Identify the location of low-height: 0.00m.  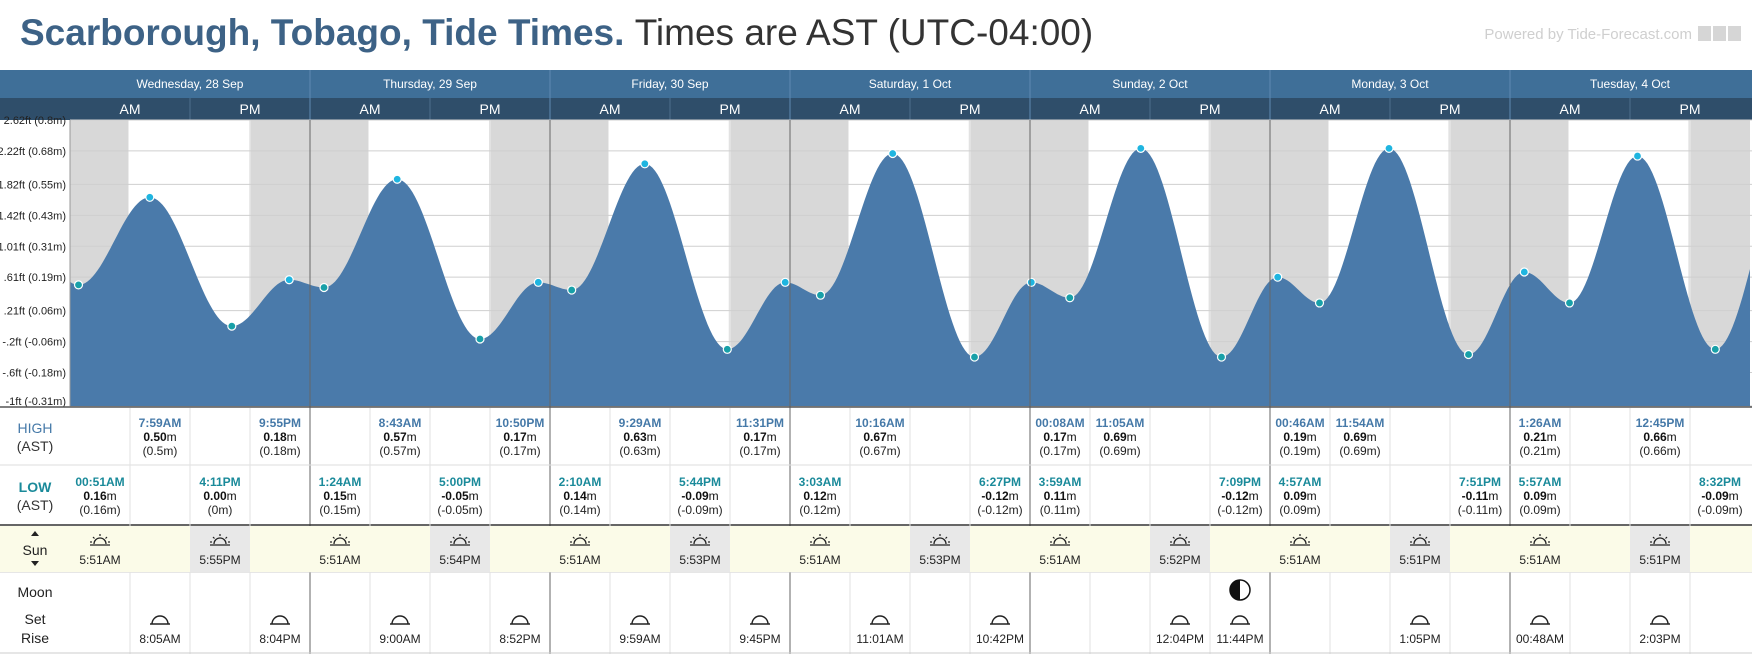
(219, 496).